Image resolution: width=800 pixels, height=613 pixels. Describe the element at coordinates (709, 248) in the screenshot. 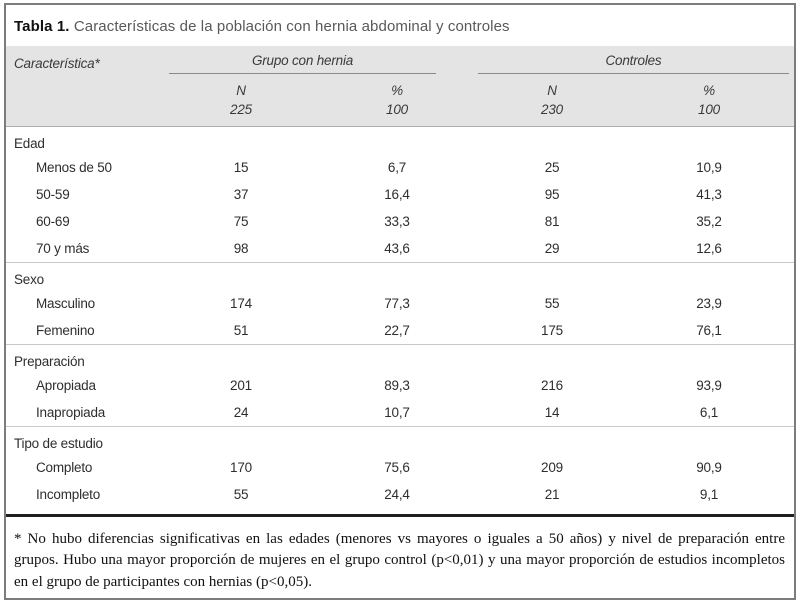

I see `cell-value: 12,6` at that location.